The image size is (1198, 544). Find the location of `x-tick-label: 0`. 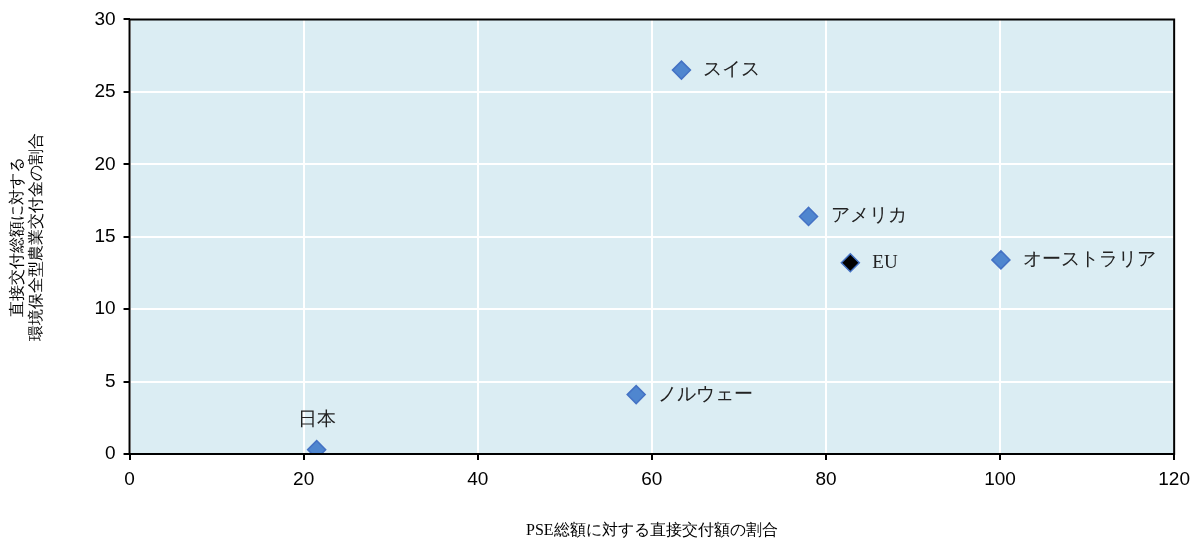

x-tick-label: 0 is located at coordinates (129, 478).